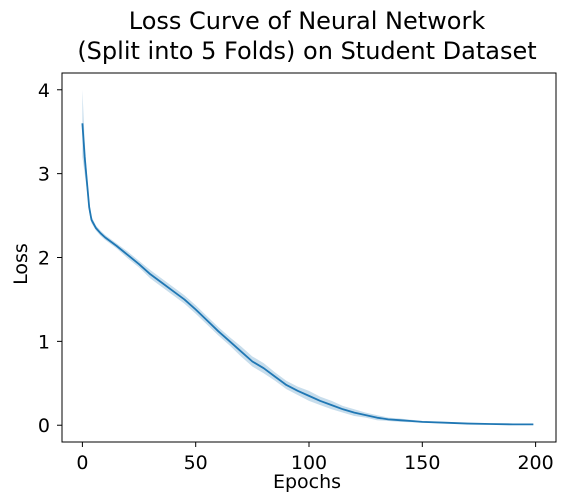 This screenshot has height=503, width=572. I want to click on x-tick-label: 0, so click(82, 463).